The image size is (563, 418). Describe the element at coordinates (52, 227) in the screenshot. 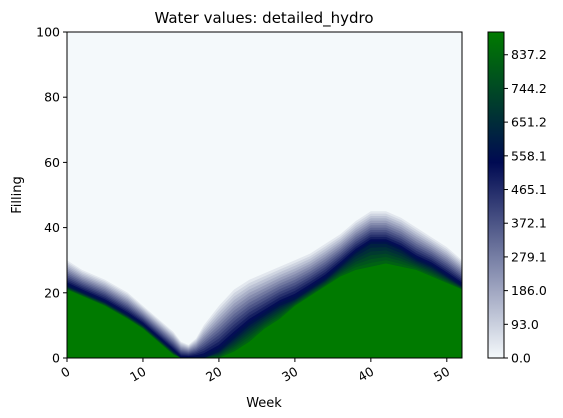

I see `y-tick-label: 40` at that location.